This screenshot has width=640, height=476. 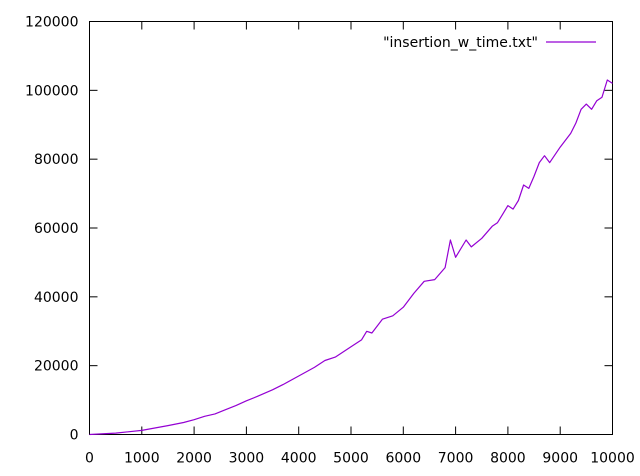 I want to click on x-tick-label: 2000, so click(x=194, y=459).